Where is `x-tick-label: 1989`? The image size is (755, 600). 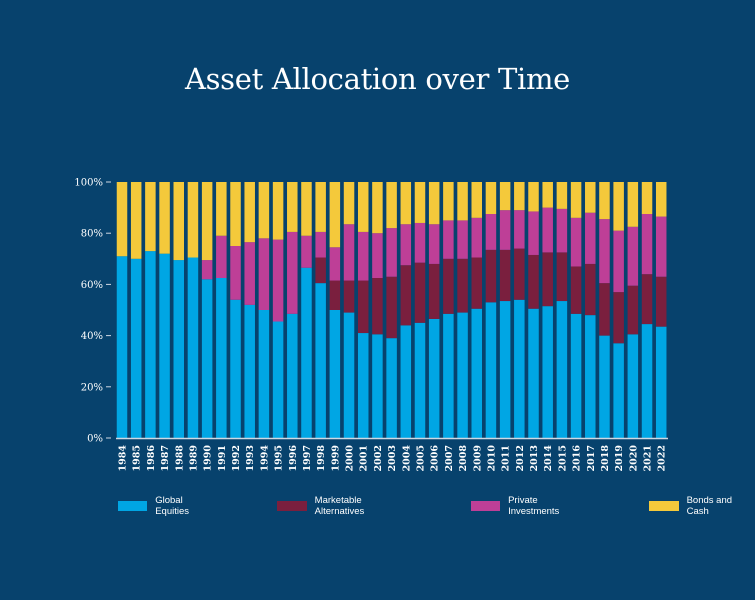 x-tick-label: 1989 is located at coordinates (193, 458).